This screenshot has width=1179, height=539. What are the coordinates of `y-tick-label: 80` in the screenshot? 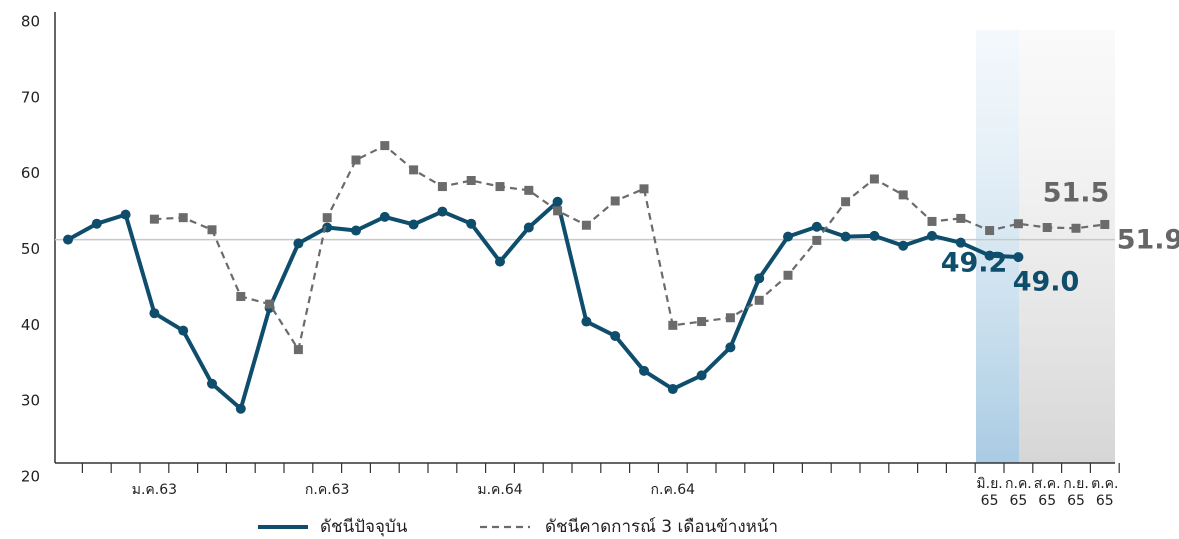 It's located at (30, 22).